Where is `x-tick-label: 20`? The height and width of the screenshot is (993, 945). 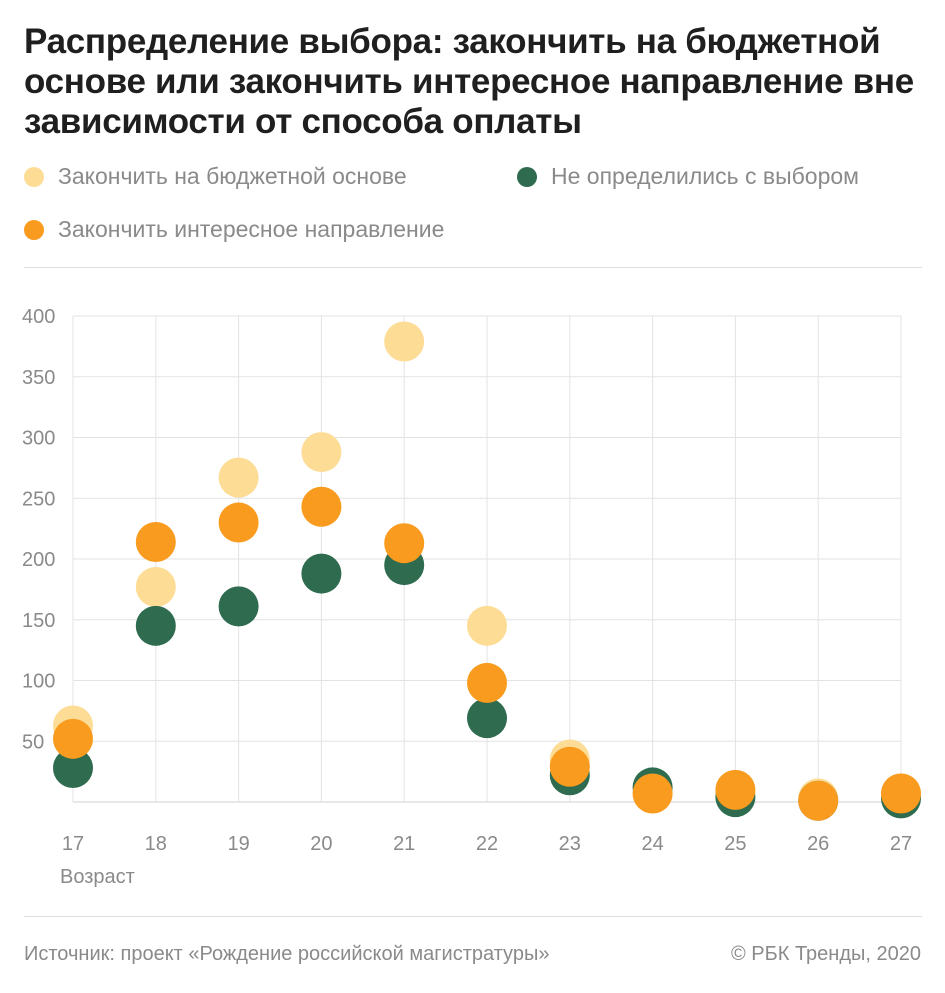 x-tick-label: 20 is located at coordinates (321, 844).